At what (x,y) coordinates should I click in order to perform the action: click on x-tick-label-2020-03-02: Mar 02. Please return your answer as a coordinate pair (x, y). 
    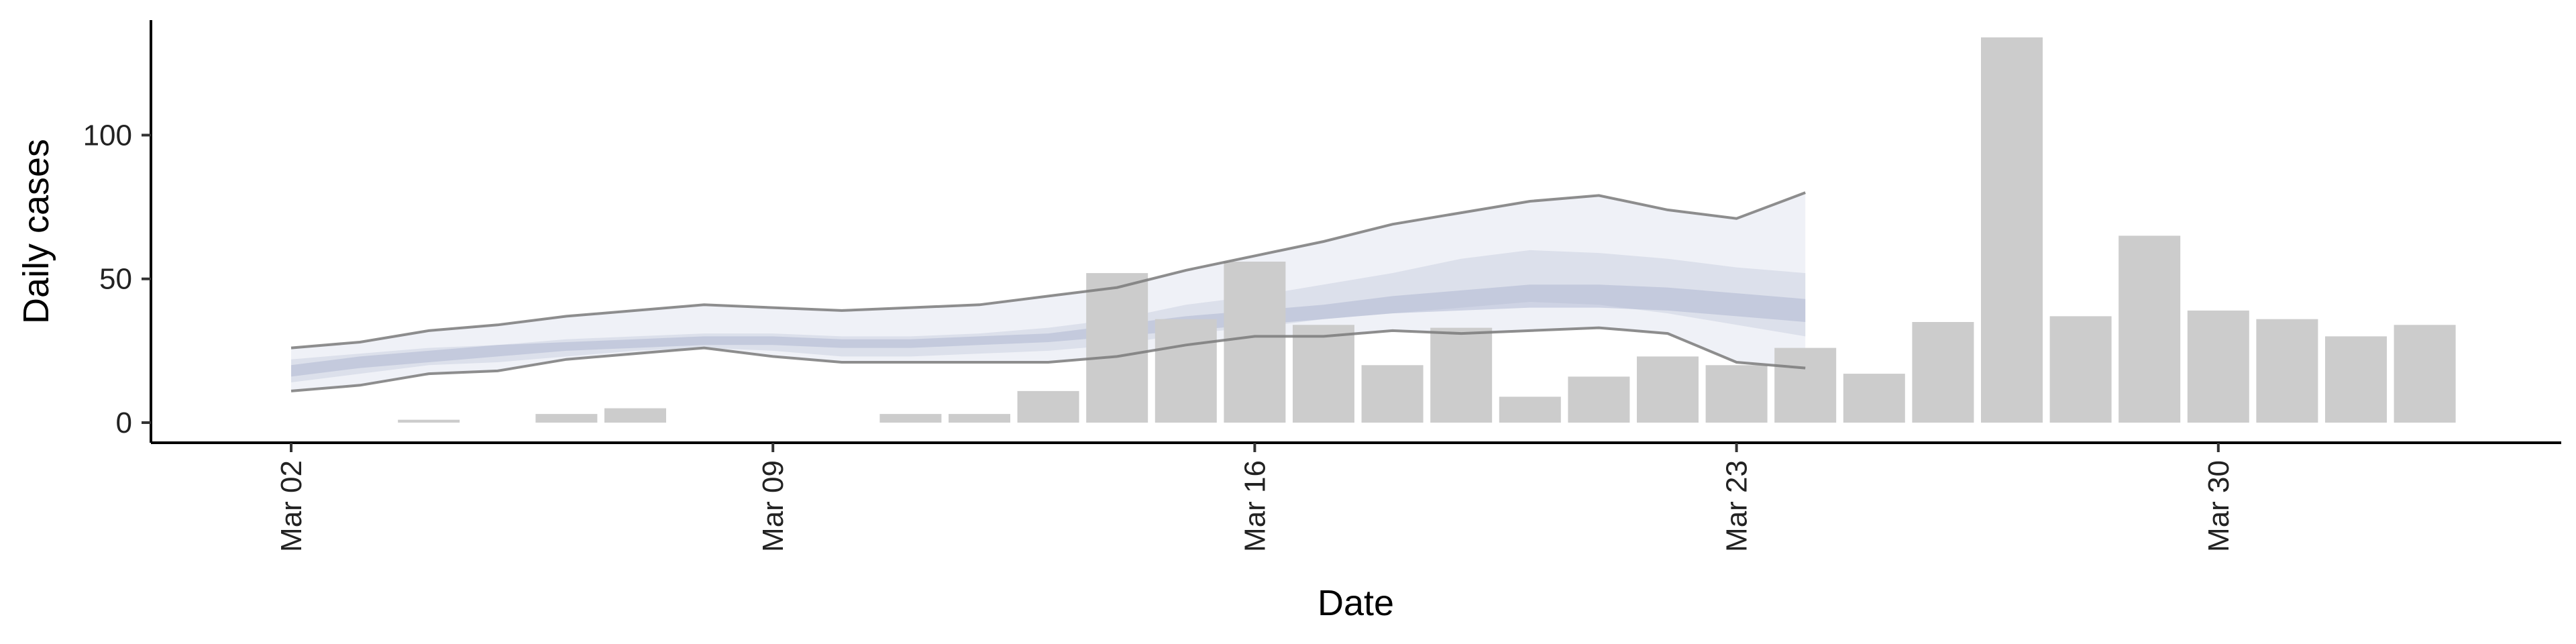
    Looking at the image, I should click on (291, 506).